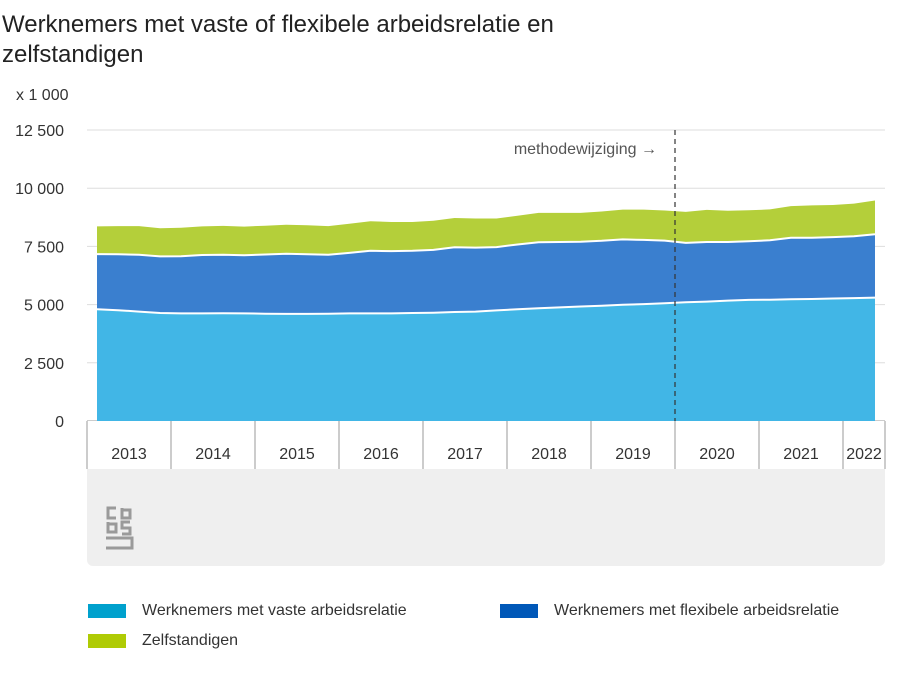  I want to click on area-zzp, so click(486, 228).